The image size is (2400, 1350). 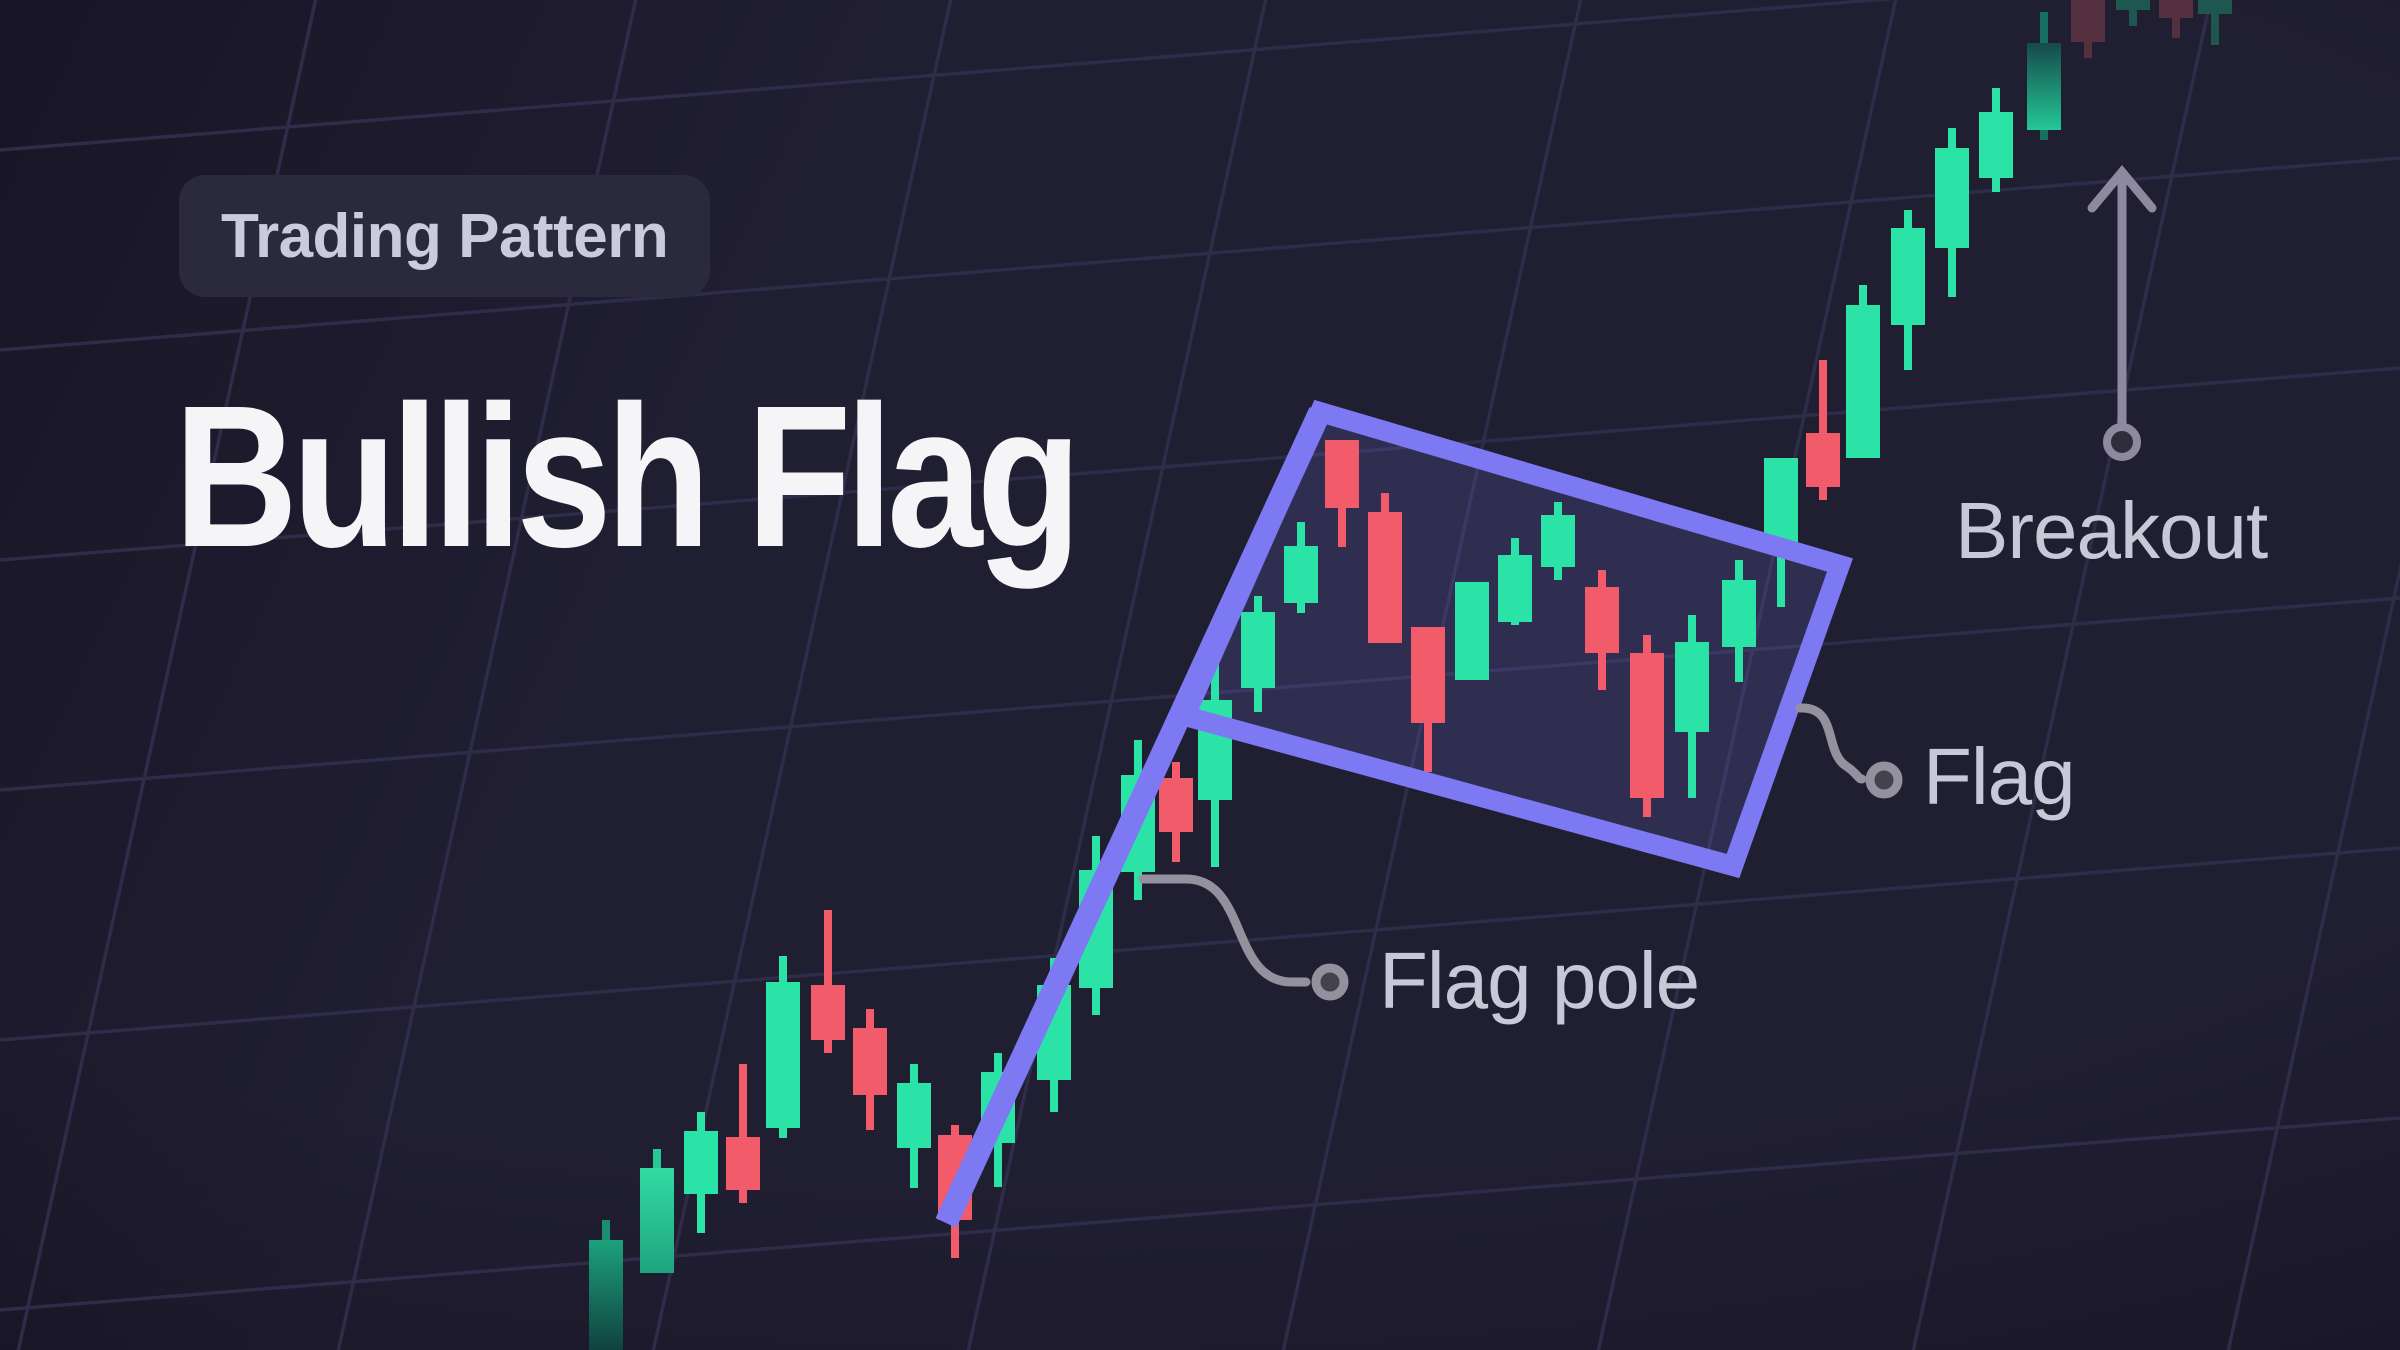 I want to click on flag-pole-connector-line, so click(x=1224, y=930).